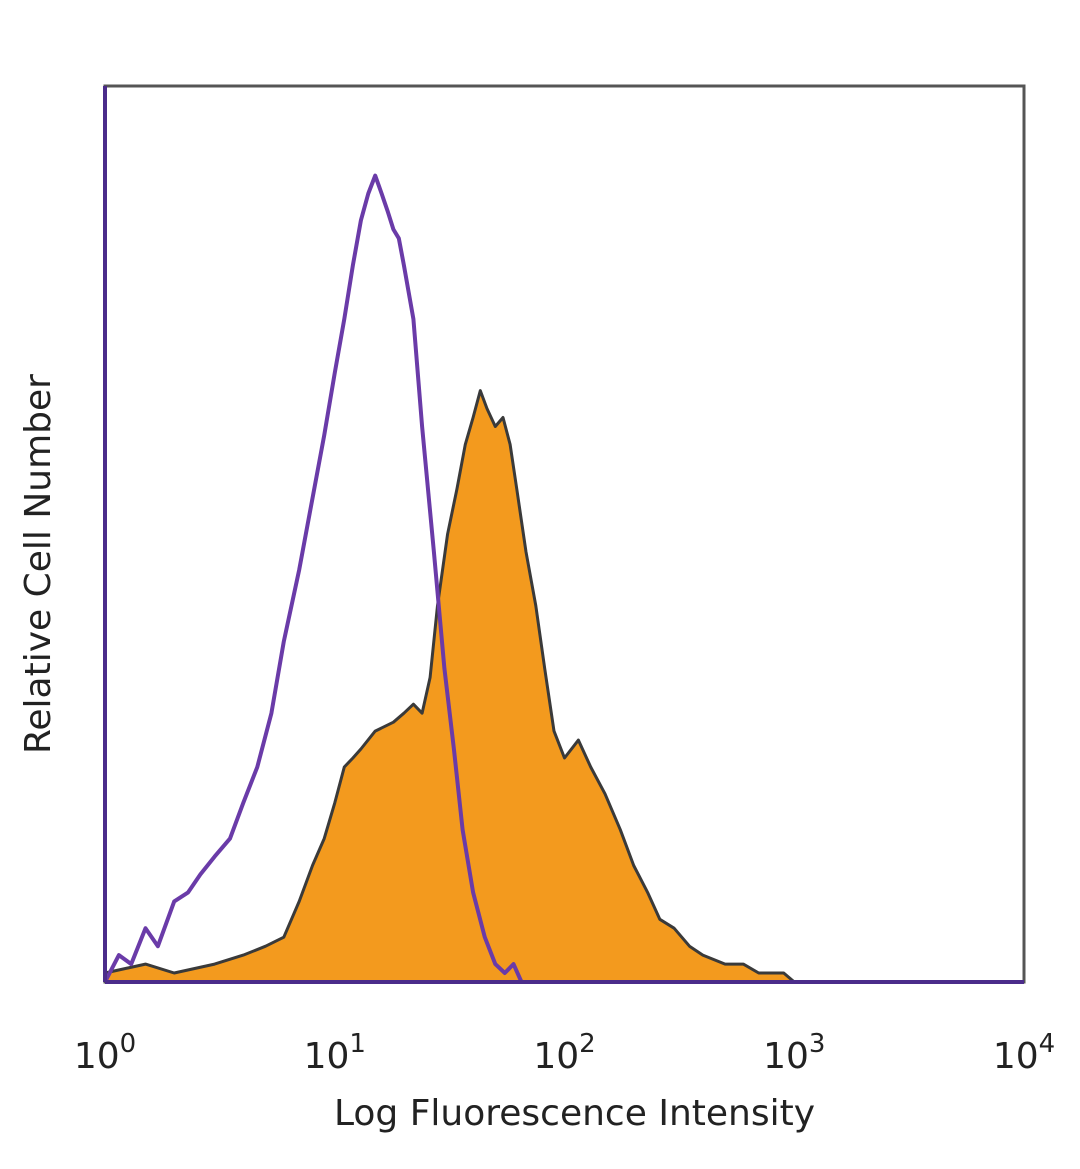  Describe the element at coordinates (574, 1113) in the screenshot. I see `x-axis-label: Log Fluorescence Intensity` at that location.